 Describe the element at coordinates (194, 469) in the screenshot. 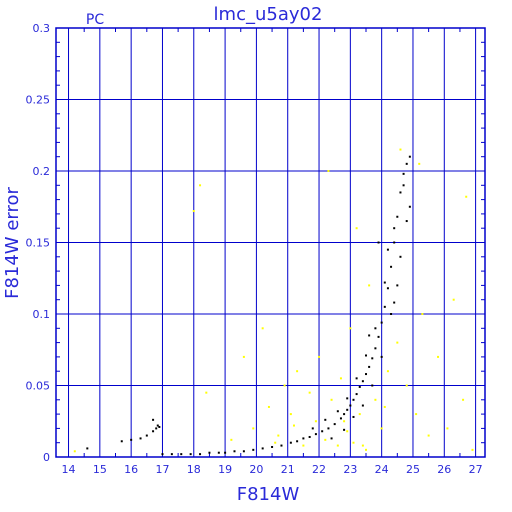

I see `x-tick-label: 18` at that location.